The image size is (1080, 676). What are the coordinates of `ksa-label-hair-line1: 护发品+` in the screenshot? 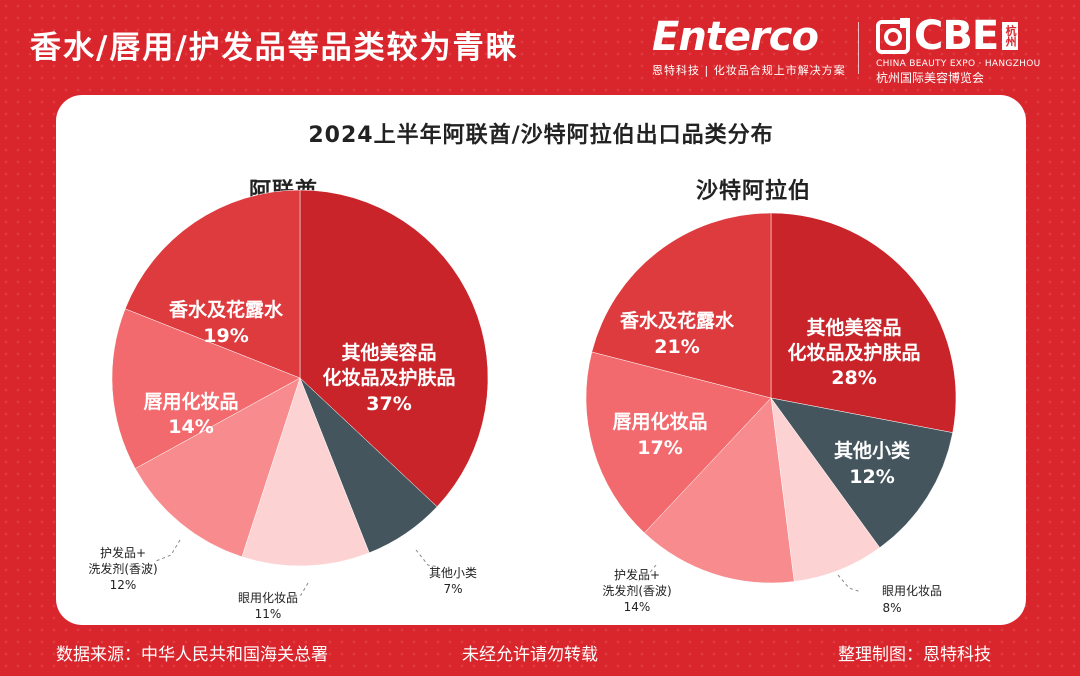 It's located at (637, 574).